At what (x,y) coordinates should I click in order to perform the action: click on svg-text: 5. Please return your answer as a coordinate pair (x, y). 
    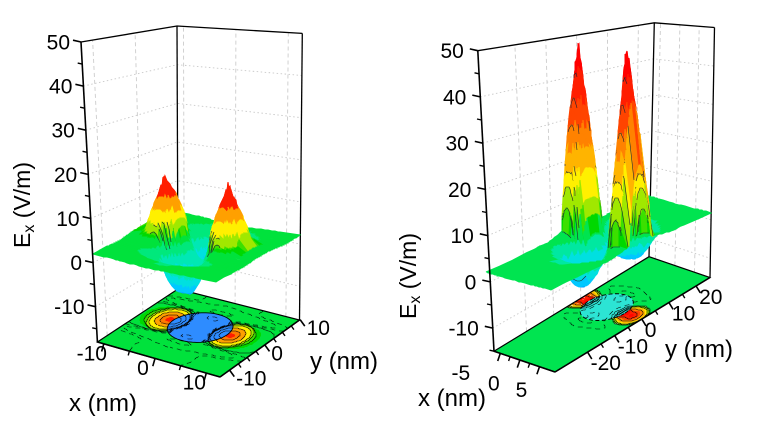
    Looking at the image, I should click on (522, 390).